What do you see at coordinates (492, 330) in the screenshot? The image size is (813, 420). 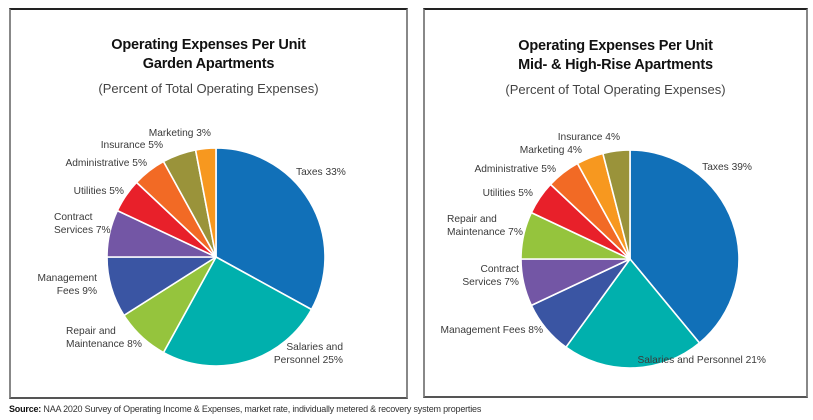 I see `slice-label-management-fees: Management Fees 8%` at bounding box center [492, 330].